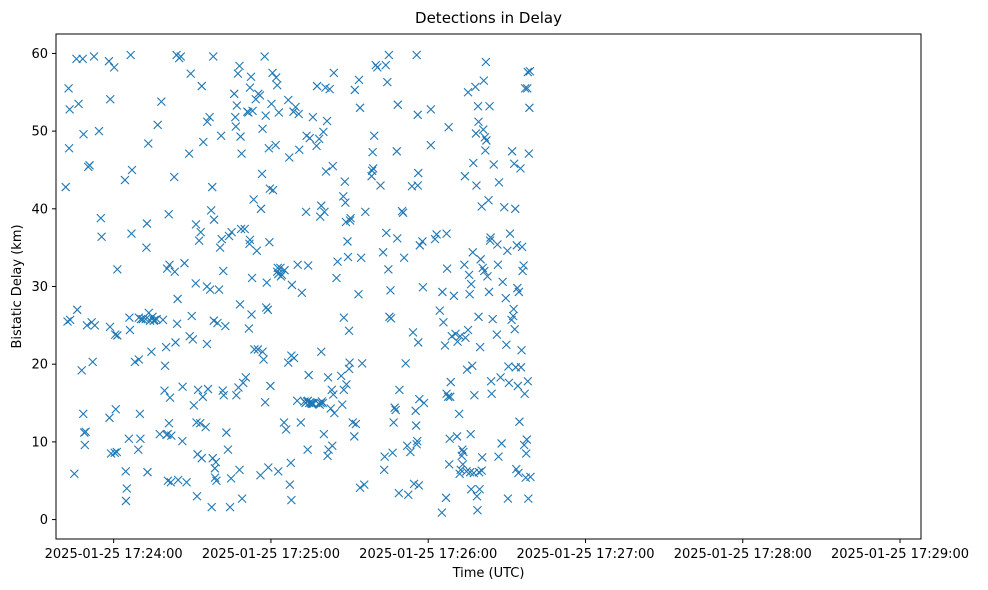 This screenshot has height=590, width=988. What do you see at coordinates (585, 554) in the screenshot?
I see `x-tick-label: 2025-01-25 17:27:00` at bounding box center [585, 554].